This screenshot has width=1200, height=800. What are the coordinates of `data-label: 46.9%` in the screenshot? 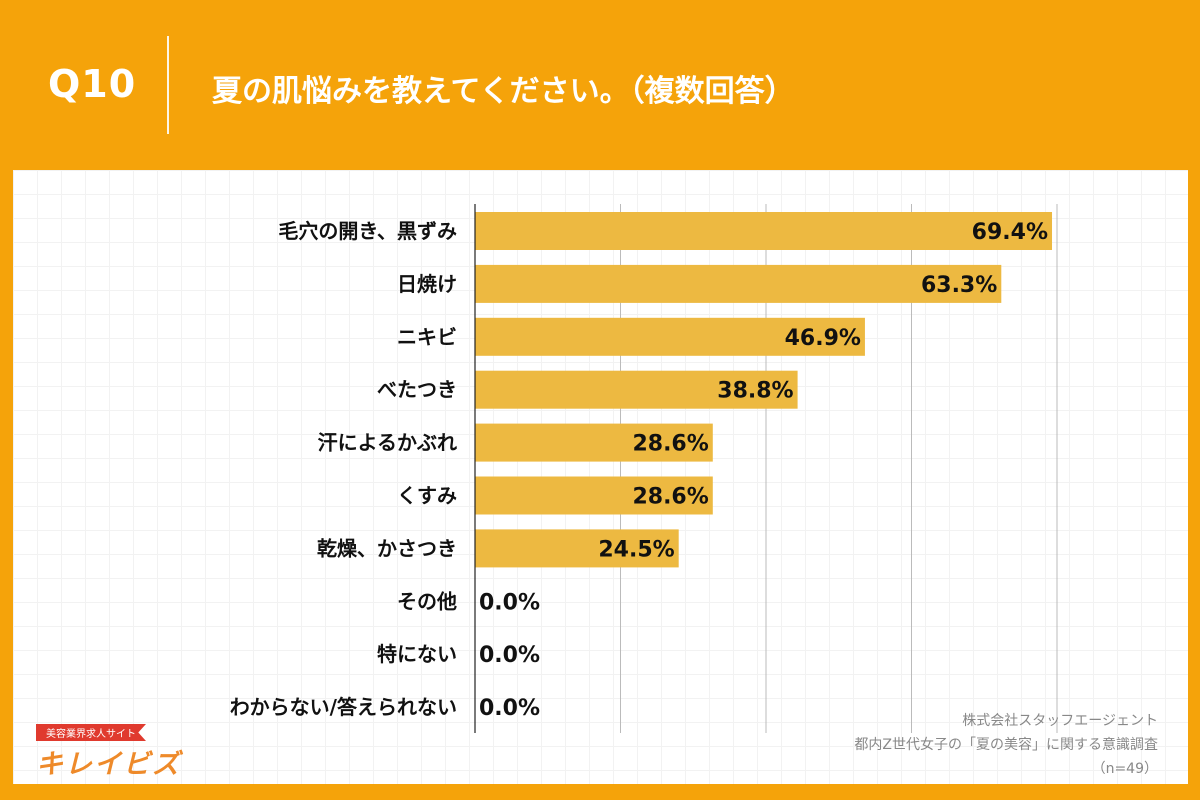 It's located at (823, 338).